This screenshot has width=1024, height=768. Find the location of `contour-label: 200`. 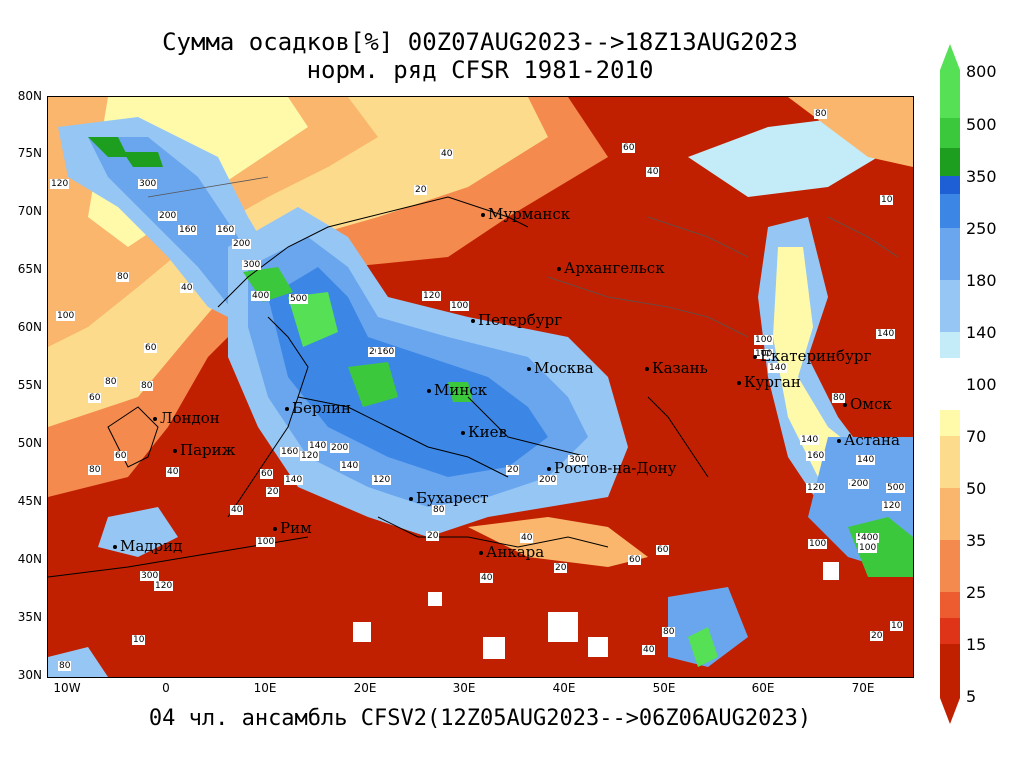

contour-label: 200 is located at coordinates (860, 484).